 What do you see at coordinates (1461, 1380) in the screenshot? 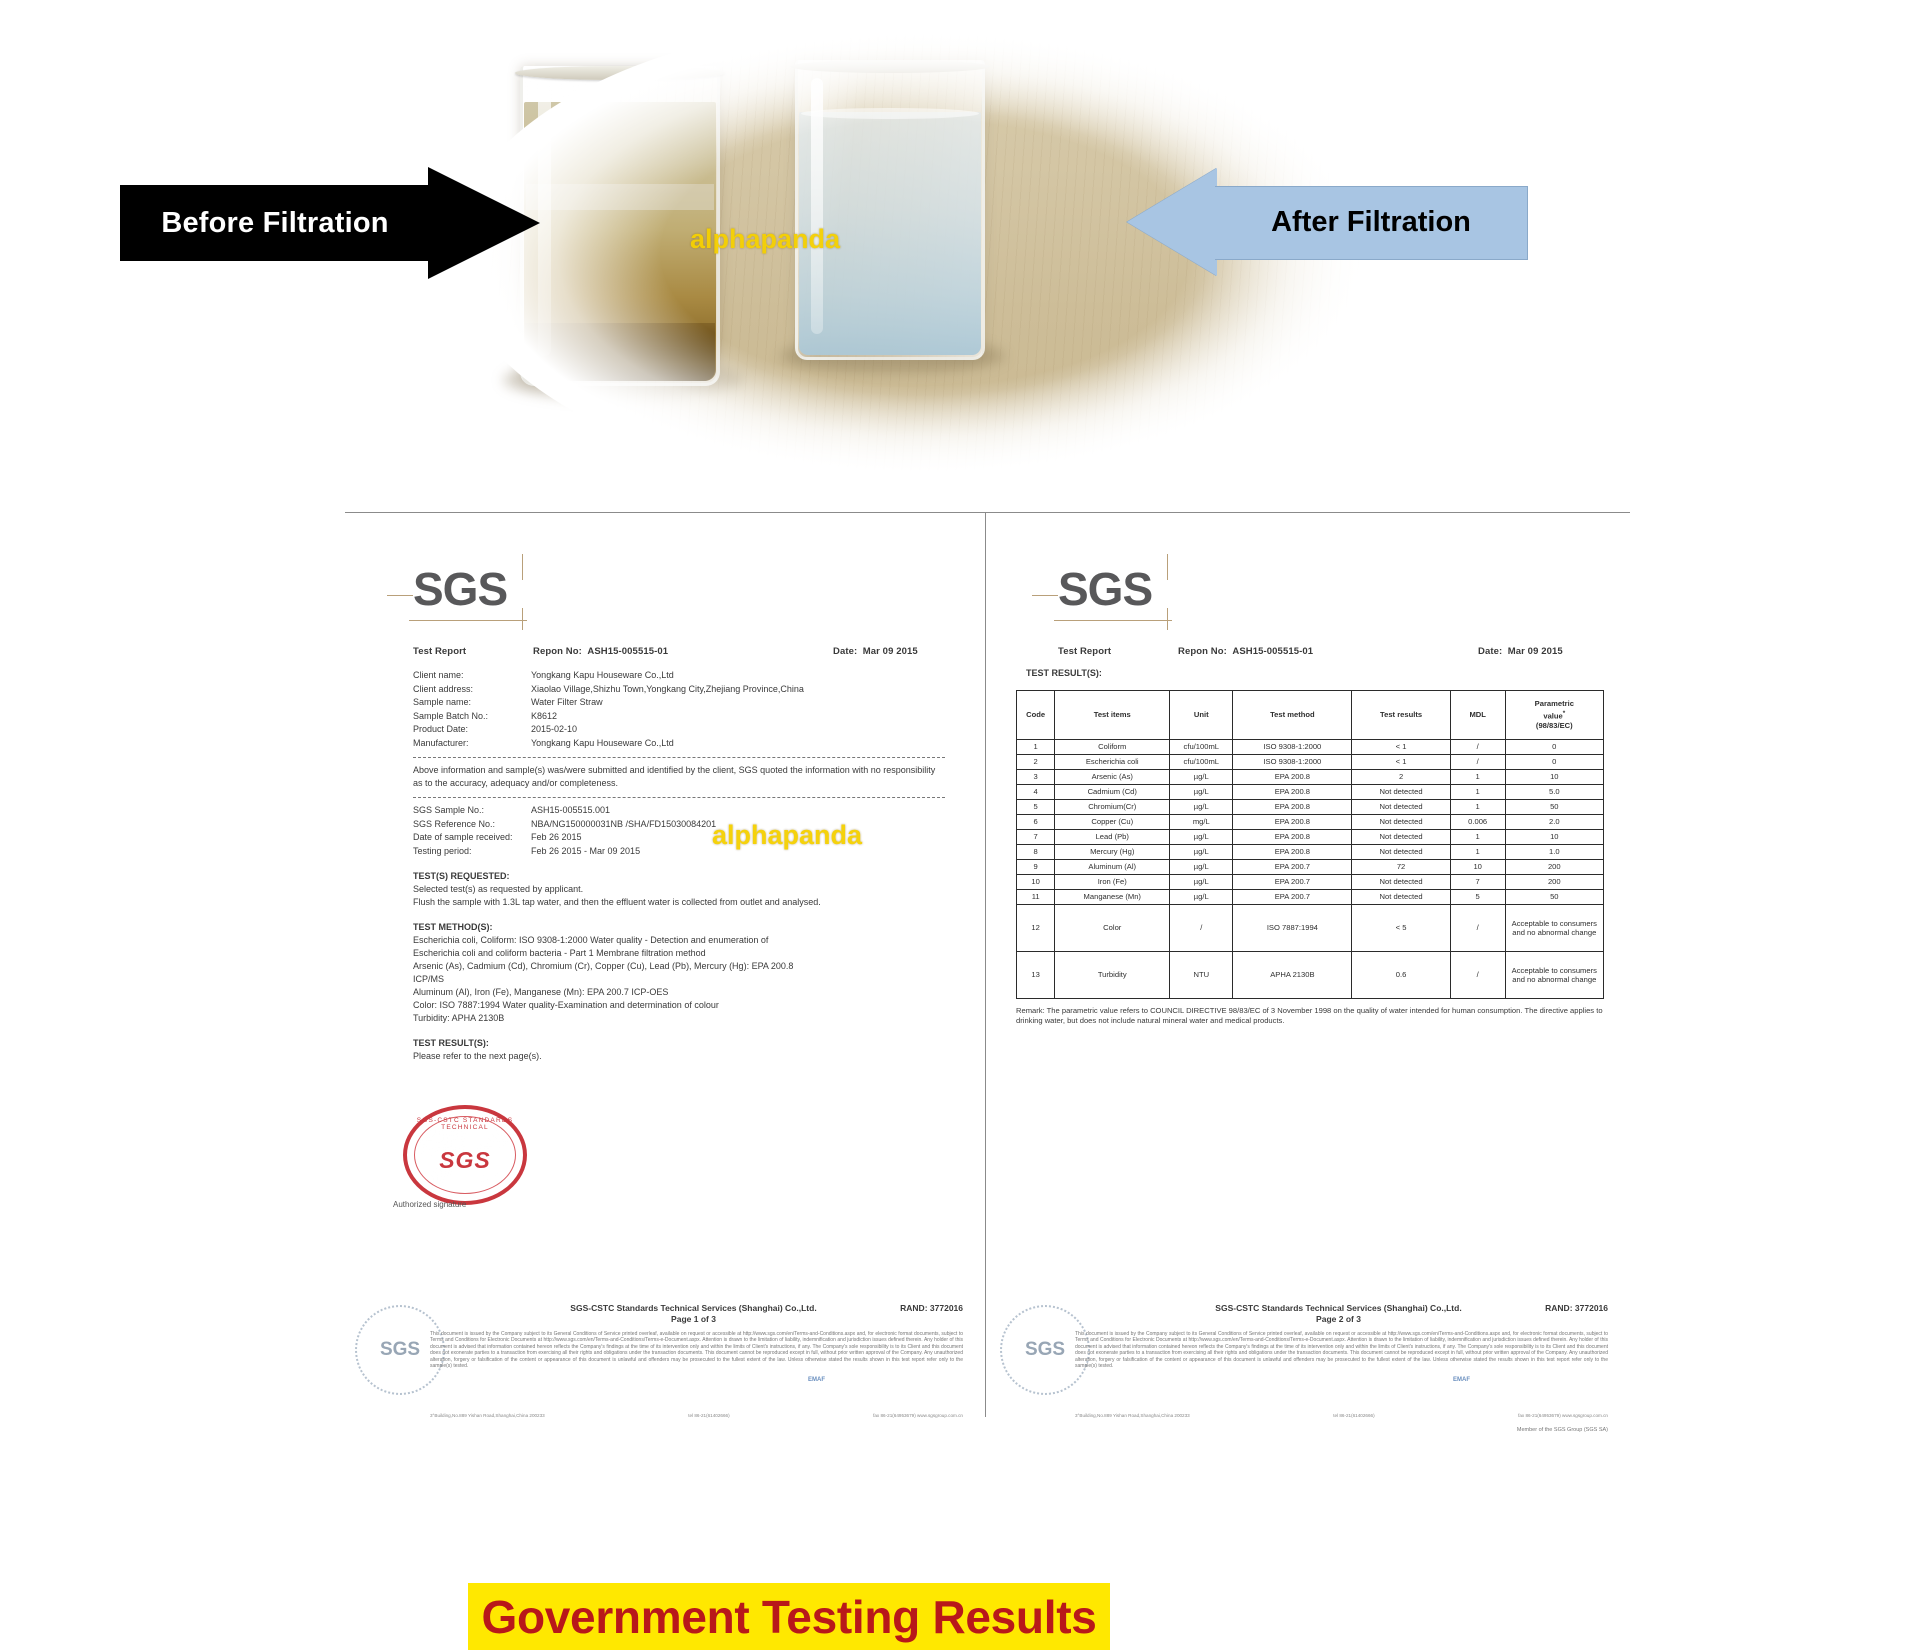
I see `emaf-mark: EMAF` at bounding box center [1461, 1380].